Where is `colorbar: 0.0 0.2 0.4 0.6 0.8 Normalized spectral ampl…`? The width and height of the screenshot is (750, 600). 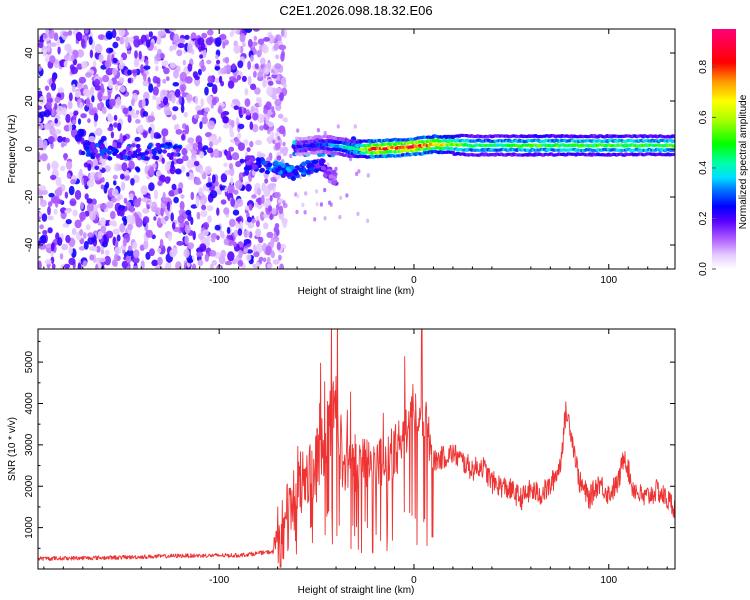
colorbar: 0.0 0.2 0.4 0.6 0.8 Normalized spectral ampl… is located at coordinates (723, 152).